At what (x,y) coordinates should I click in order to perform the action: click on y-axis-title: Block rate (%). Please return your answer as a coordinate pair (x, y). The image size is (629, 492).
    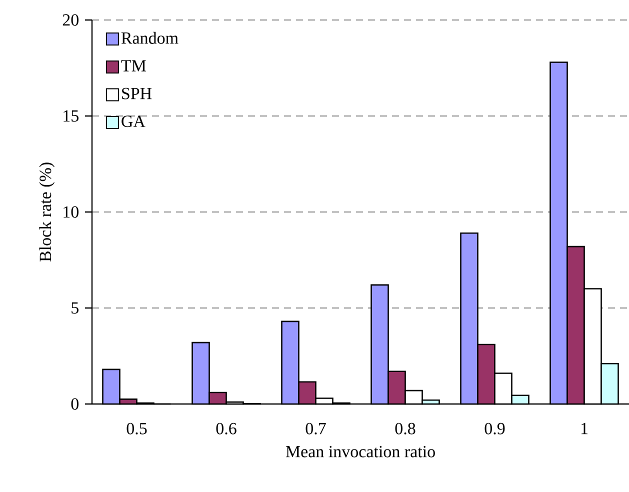
    Looking at the image, I should click on (47, 212).